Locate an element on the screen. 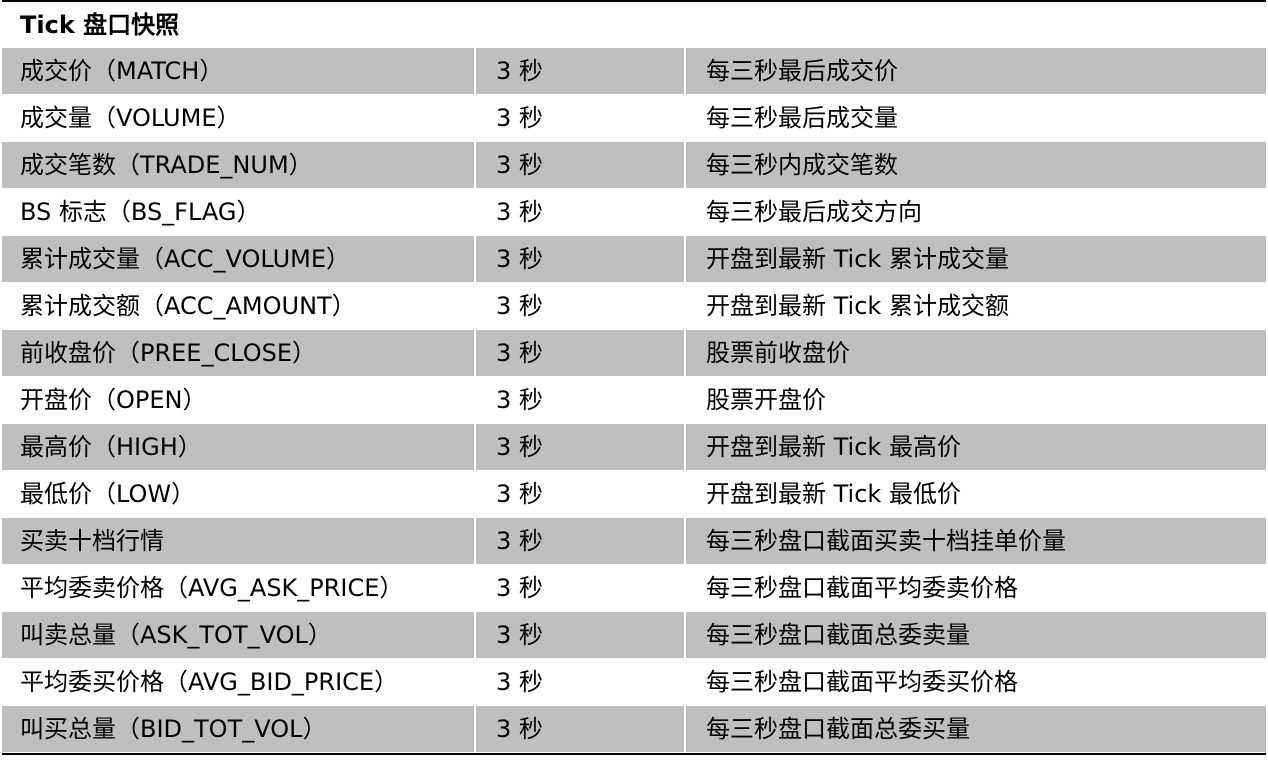 The image size is (1268, 760). table-row: 成交价（MATCH） 3 秒每三秒最后成交价 is located at coordinates (634, 71).